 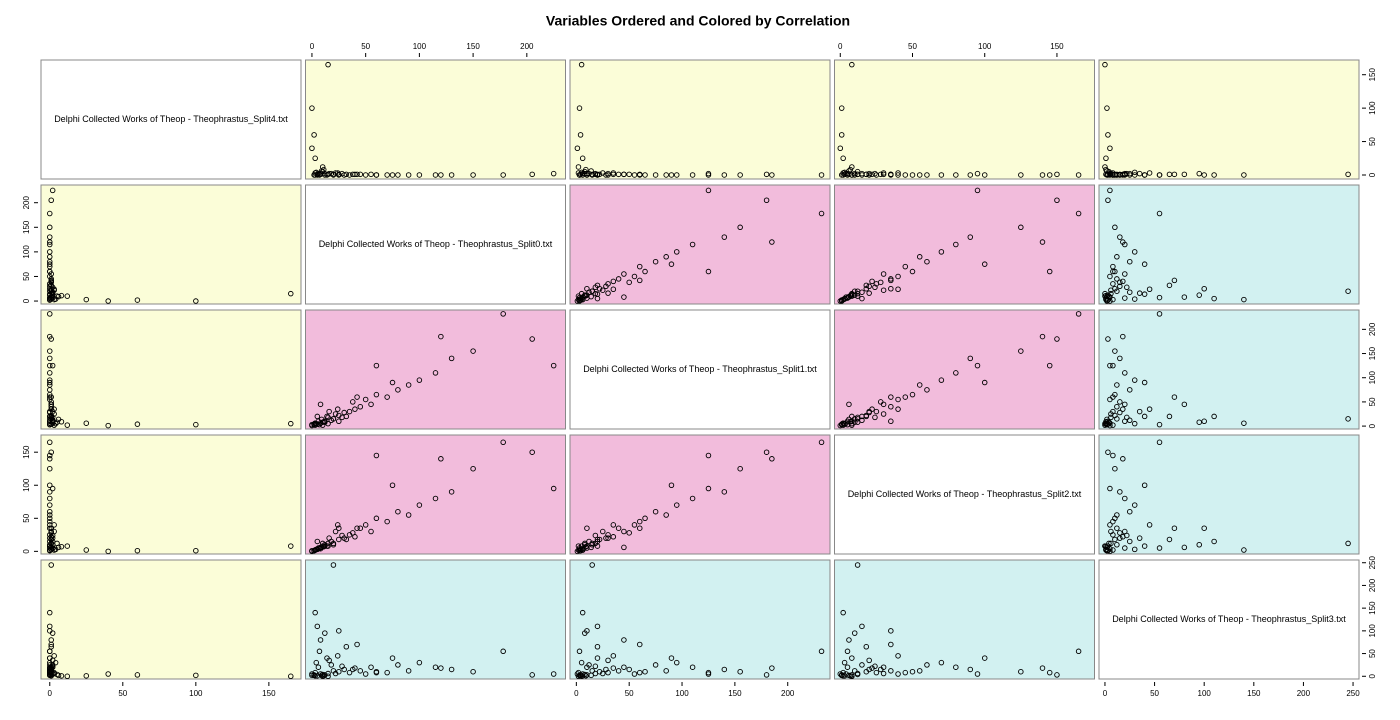 What do you see at coordinates (1372, 631) in the screenshot?
I see `y-tick-label: 100` at bounding box center [1372, 631].